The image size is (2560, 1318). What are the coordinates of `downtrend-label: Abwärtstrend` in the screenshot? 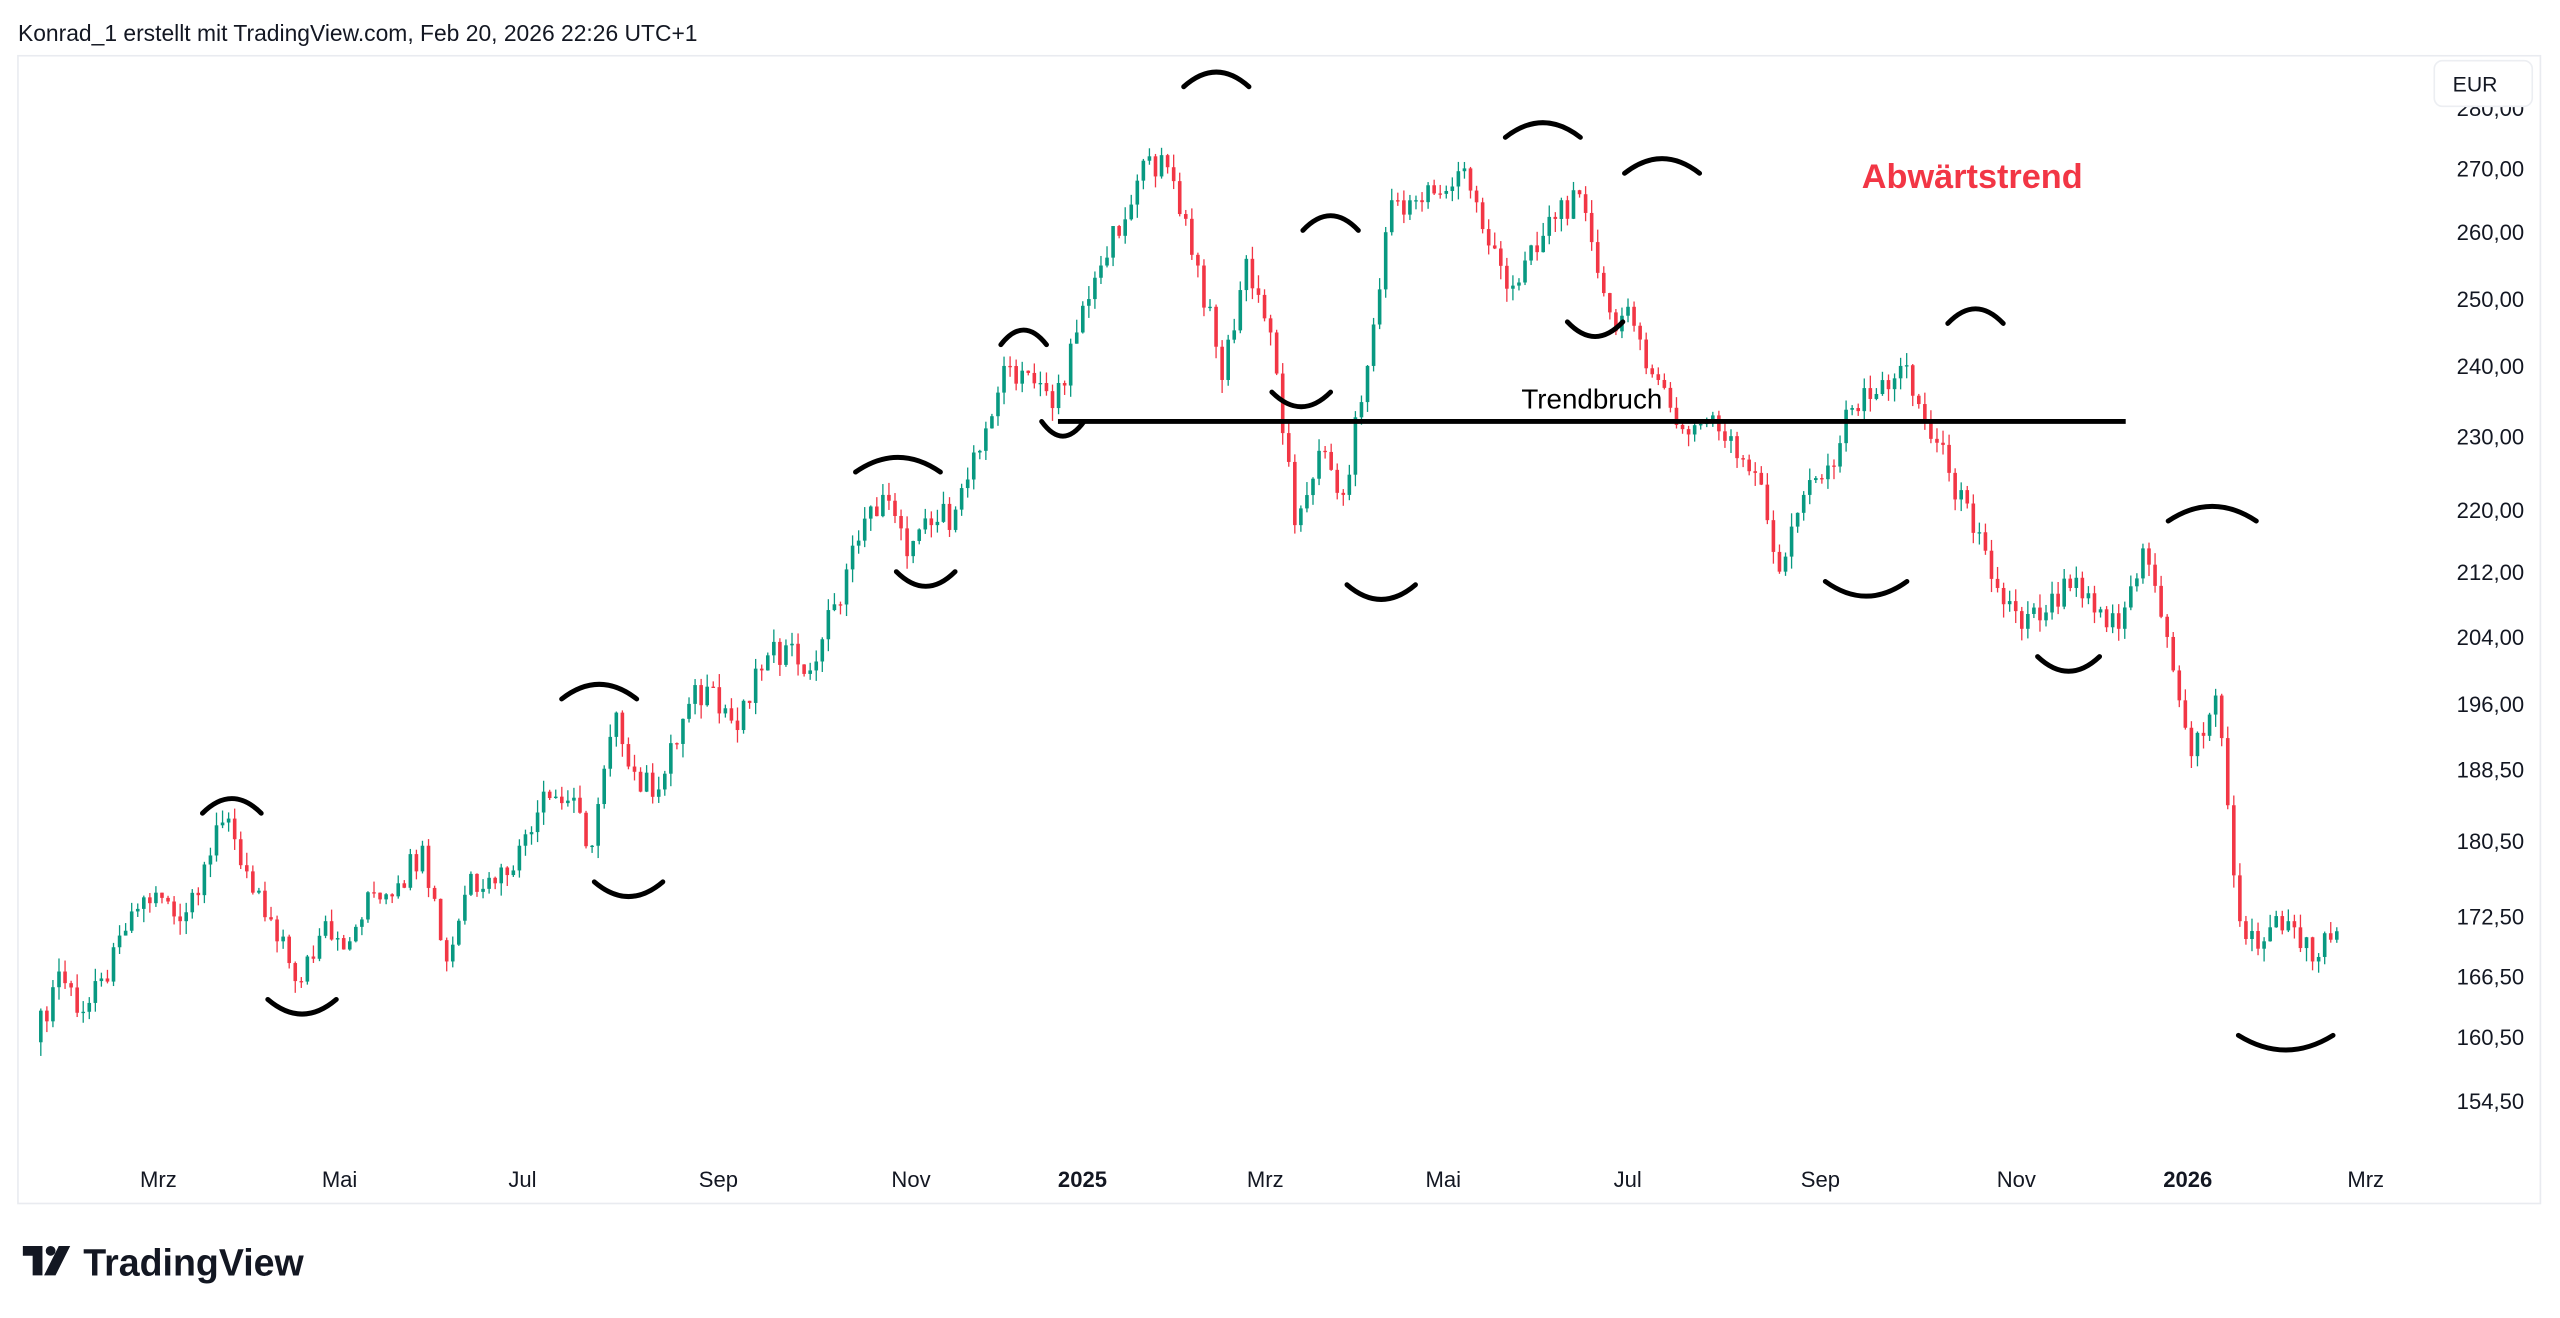 It's located at (1972, 177).